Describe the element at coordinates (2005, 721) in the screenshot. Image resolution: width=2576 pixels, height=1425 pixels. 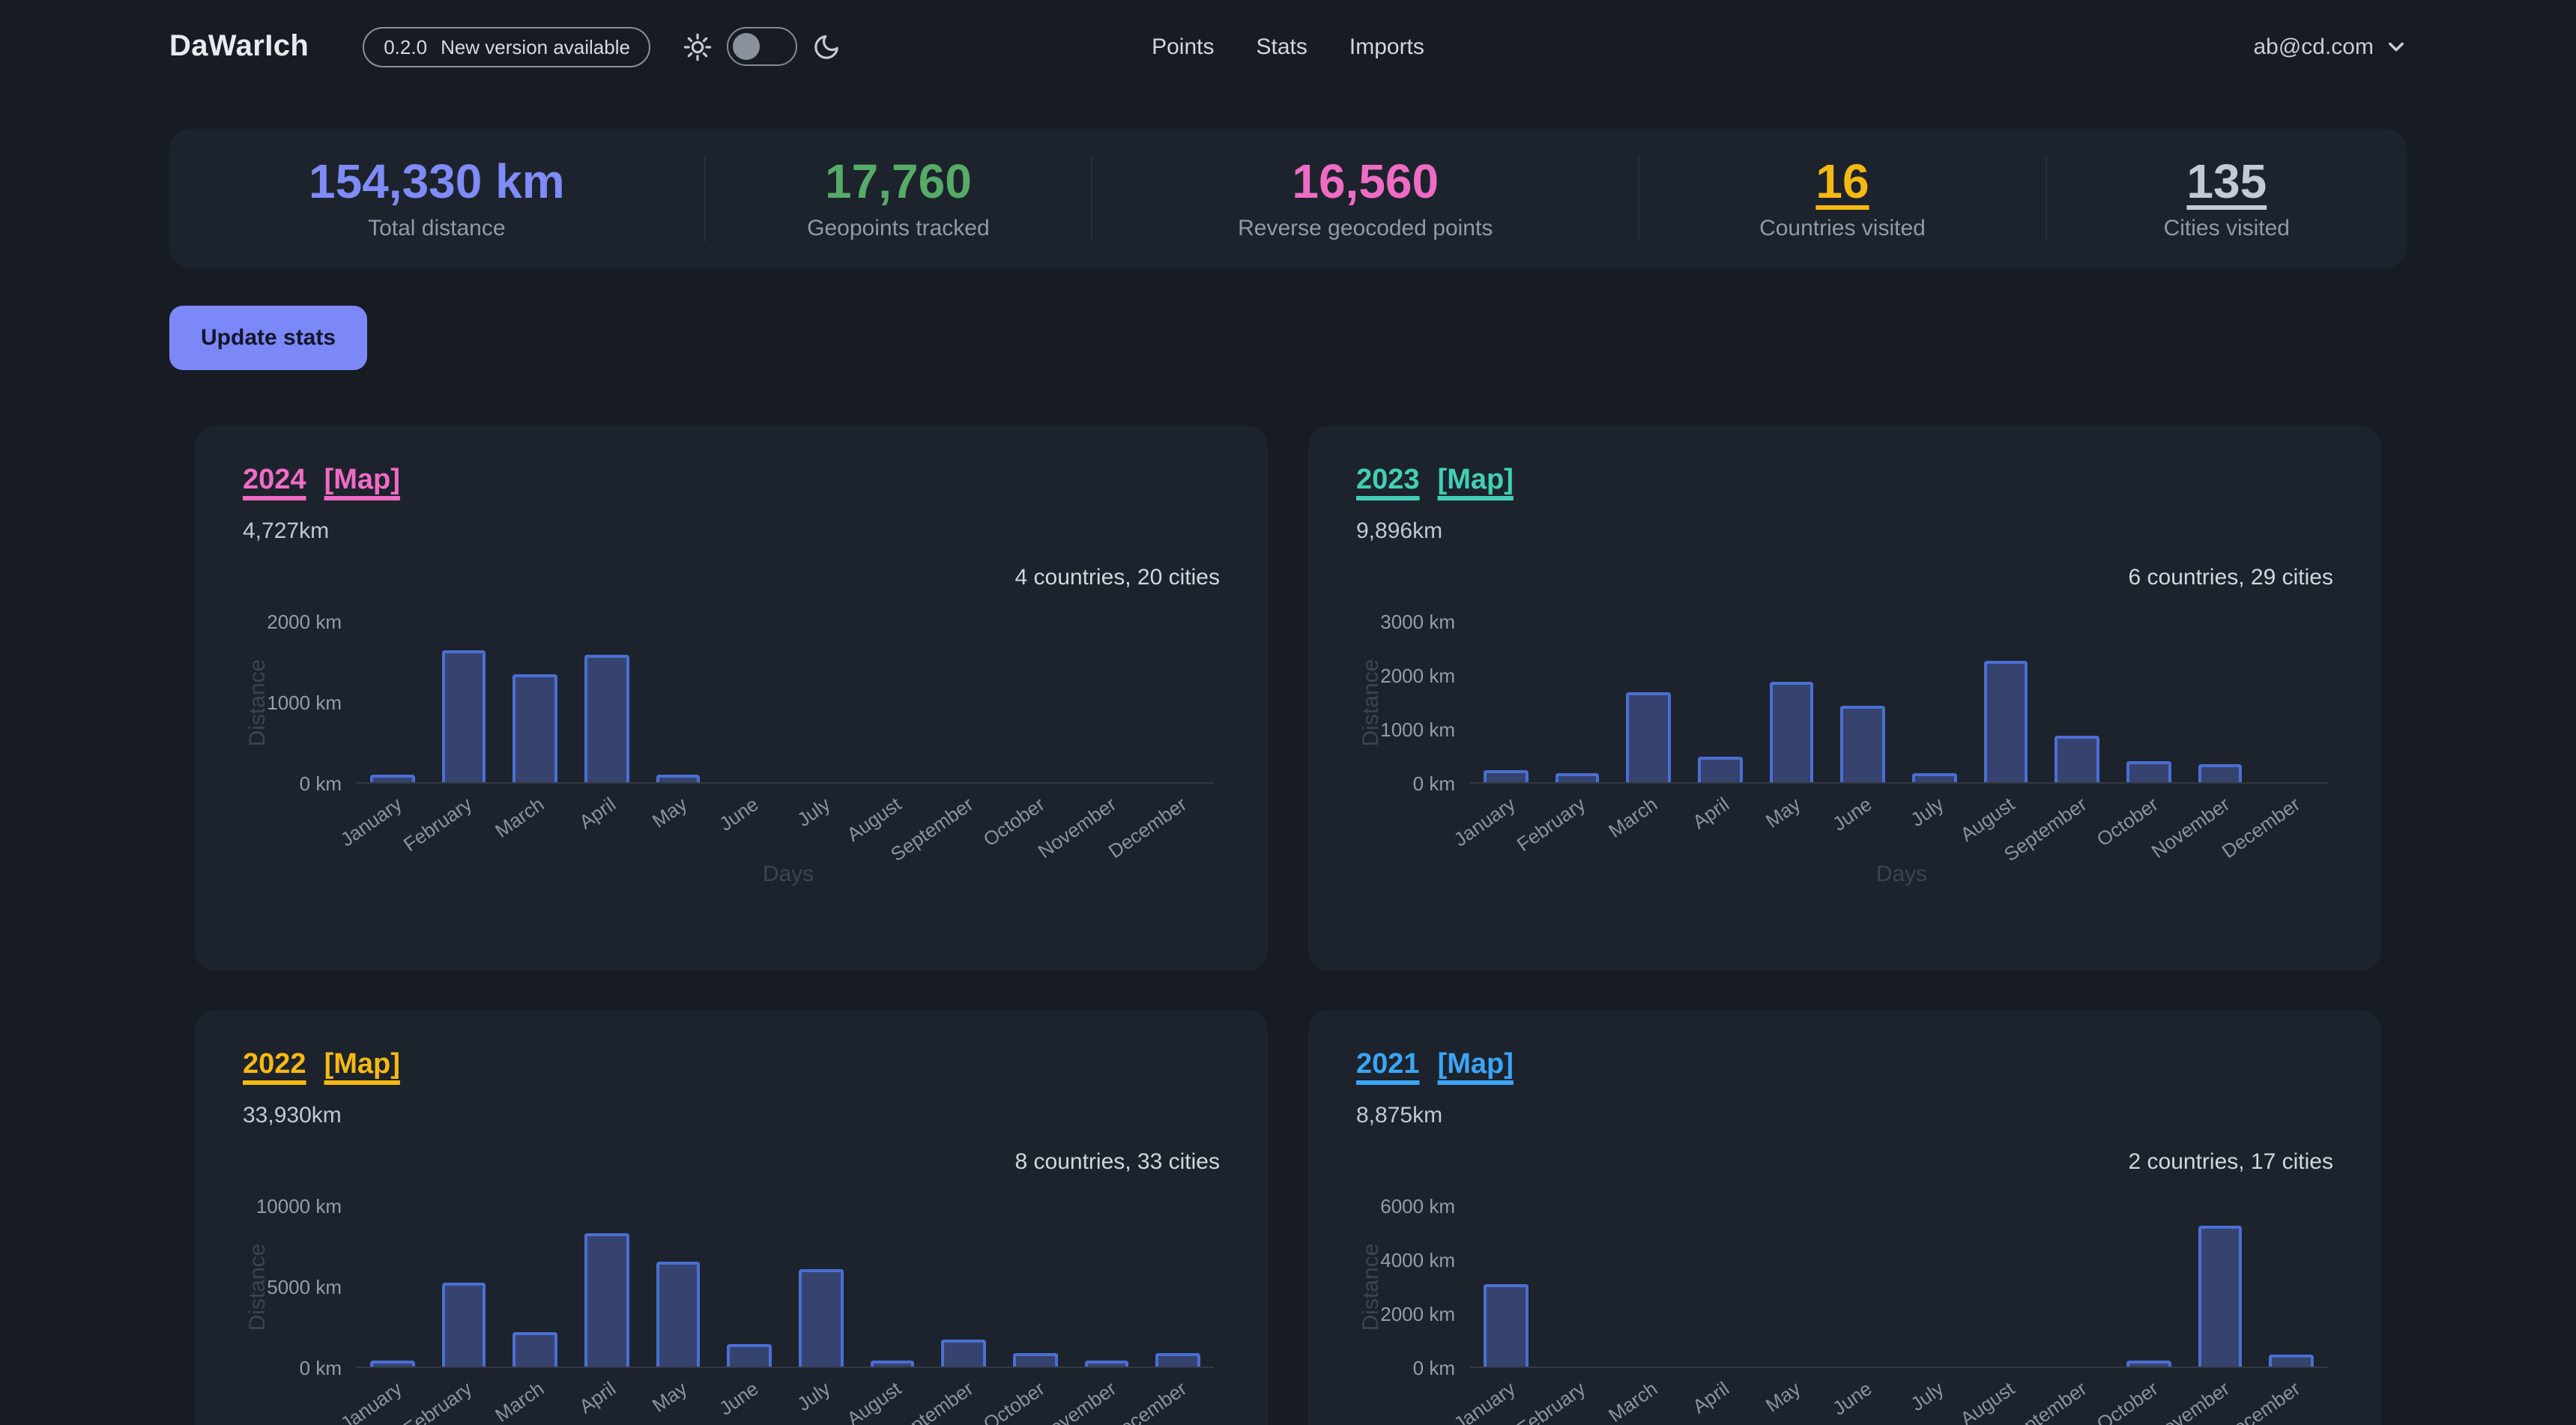
I see `bar-august` at that location.